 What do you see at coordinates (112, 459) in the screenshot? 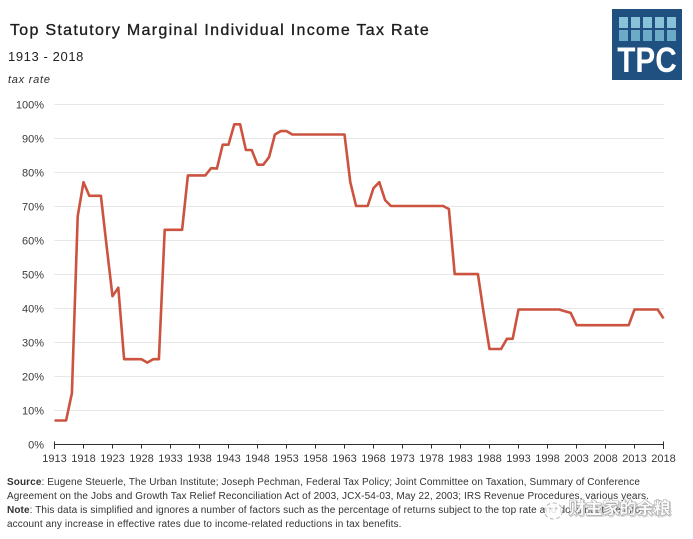
I see `svg-text: 1923` at bounding box center [112, 459].